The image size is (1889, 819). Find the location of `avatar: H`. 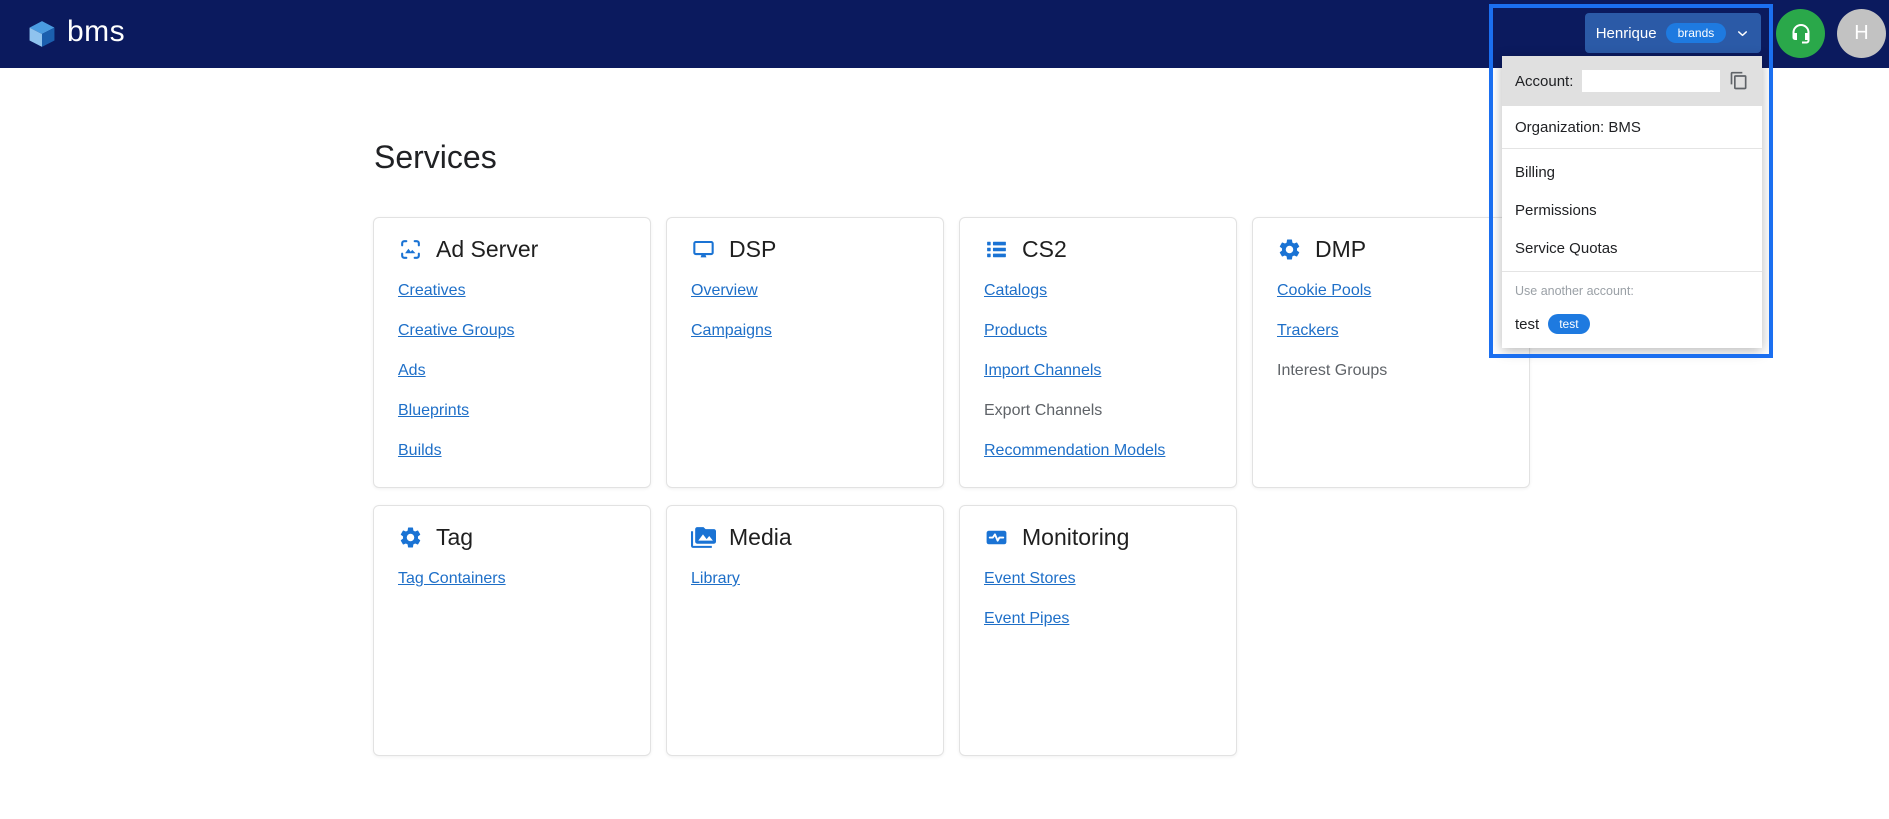

avatar: H is located at coordinates (1861, 33).